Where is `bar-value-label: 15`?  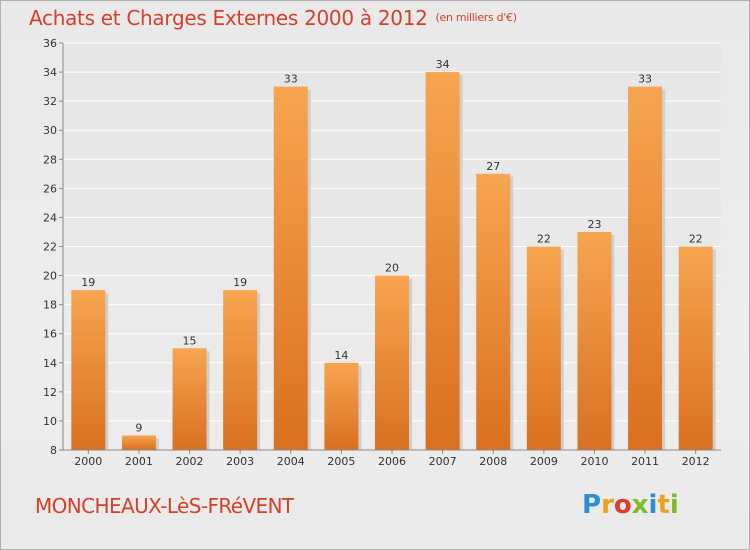
bar-value-label: 15 is located at coordinates (190, 340).